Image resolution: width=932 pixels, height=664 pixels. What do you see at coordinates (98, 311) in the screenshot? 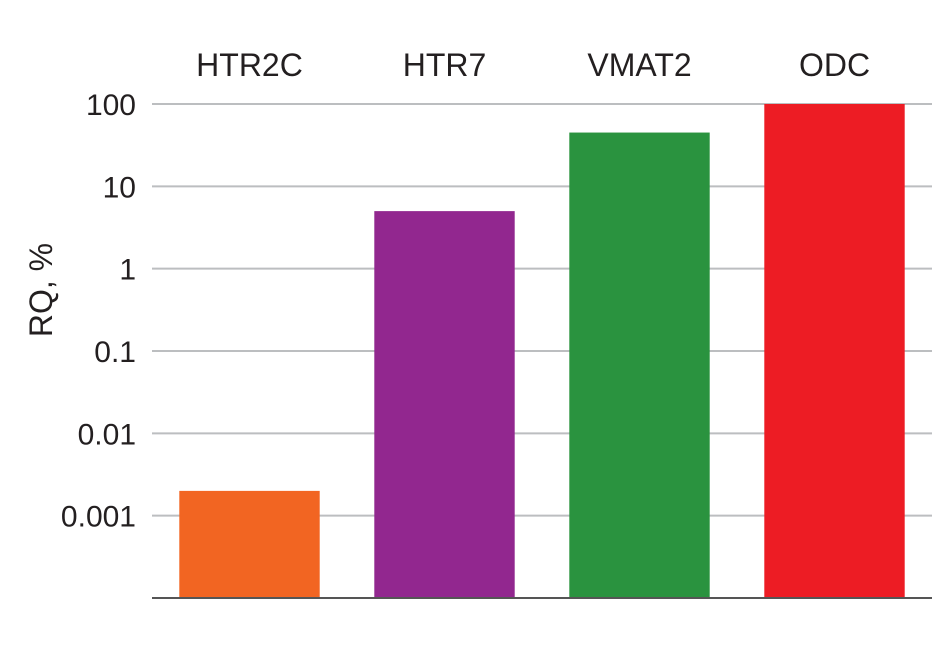
I see `y-tick-labels: 100 10 1 0.1 0.01 0.001` at bounding box center [98, 311].